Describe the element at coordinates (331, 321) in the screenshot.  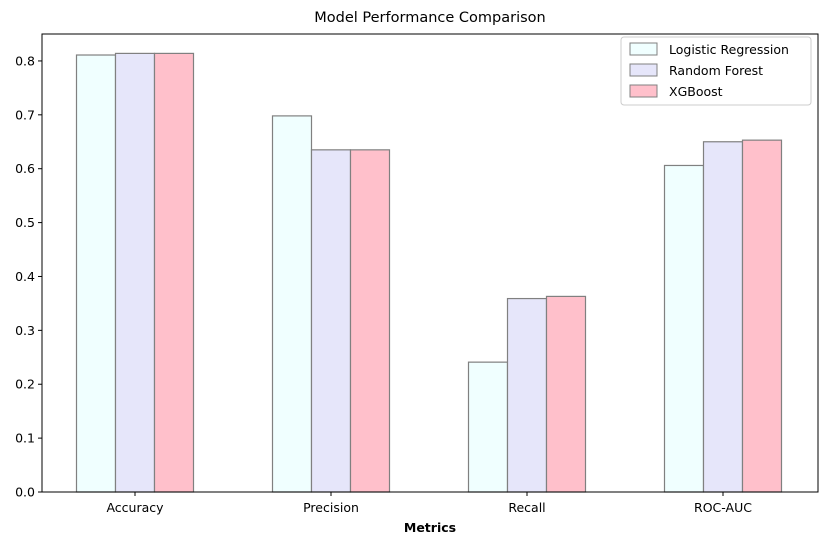
I see `bar-precision-random-forest` at that location.